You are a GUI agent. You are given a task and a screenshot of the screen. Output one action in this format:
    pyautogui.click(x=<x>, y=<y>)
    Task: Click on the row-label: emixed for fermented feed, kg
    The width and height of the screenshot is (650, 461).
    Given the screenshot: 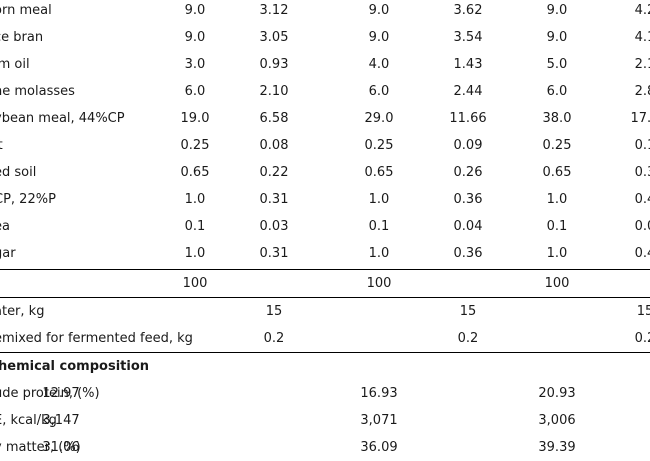 What is the action you would take?
    pyautogui.click(x=96, y=338)
    